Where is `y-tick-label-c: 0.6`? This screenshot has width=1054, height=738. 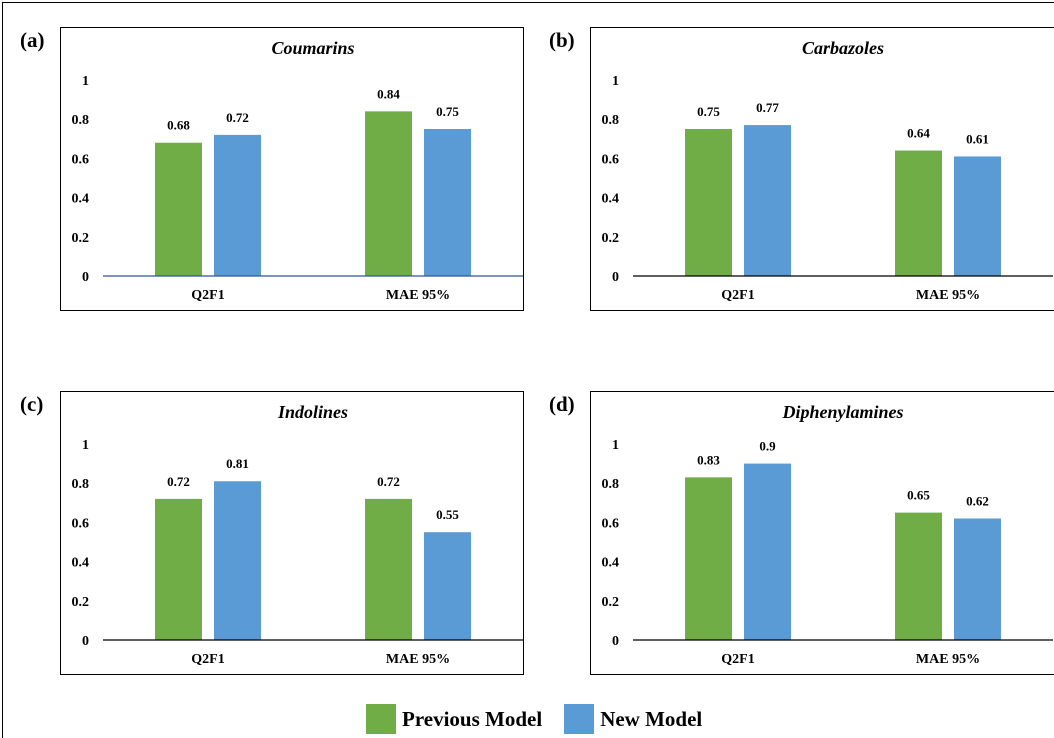 y-tick-label-c: 0.6 is located at coordinates (81, 523).